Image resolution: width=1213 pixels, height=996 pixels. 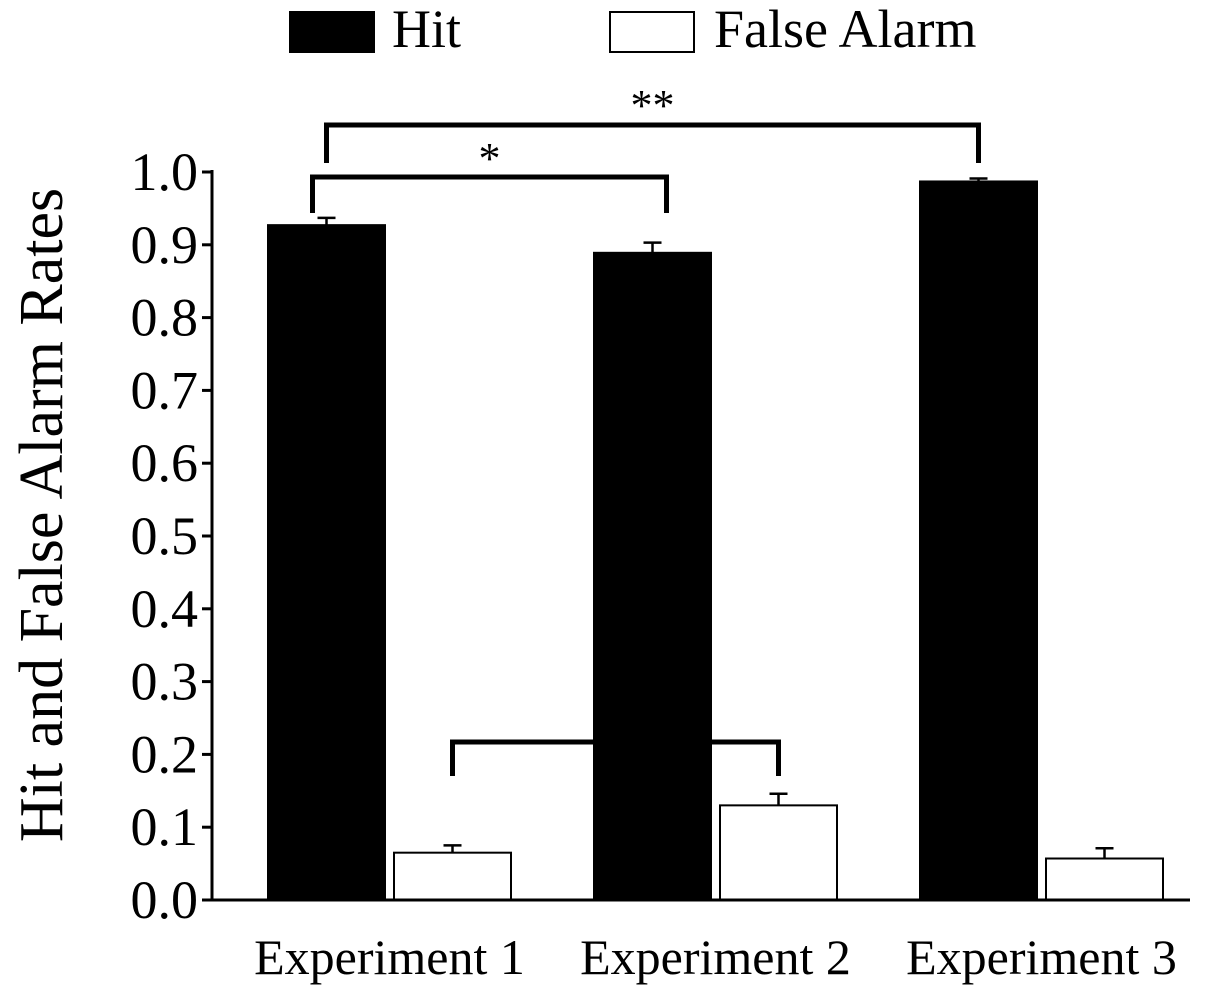 I want to click on y-tick-labels: 0.0 0.1 0.2 0.3 0.4 0.5 0.6 0.7 0.8 0.9 1.0, so click(x=165, y=536).